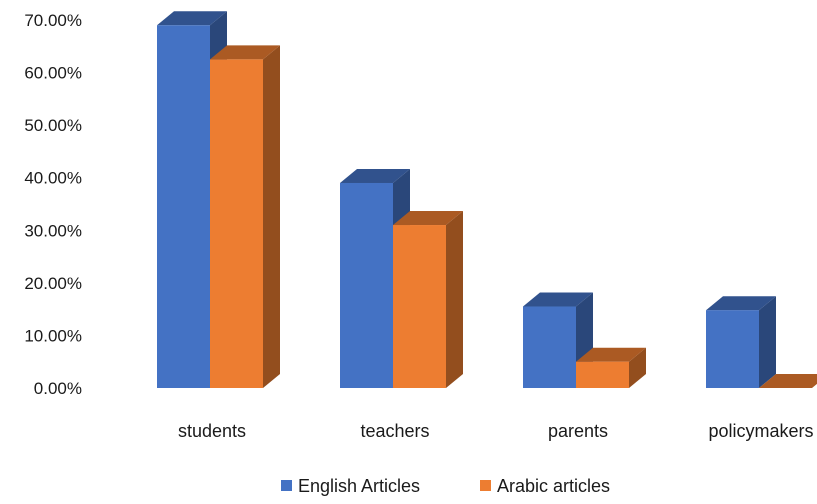  Describe the element at coordinates (58, 388) in the screenshot. I see `y-tick-label: 0.00%` at that location.